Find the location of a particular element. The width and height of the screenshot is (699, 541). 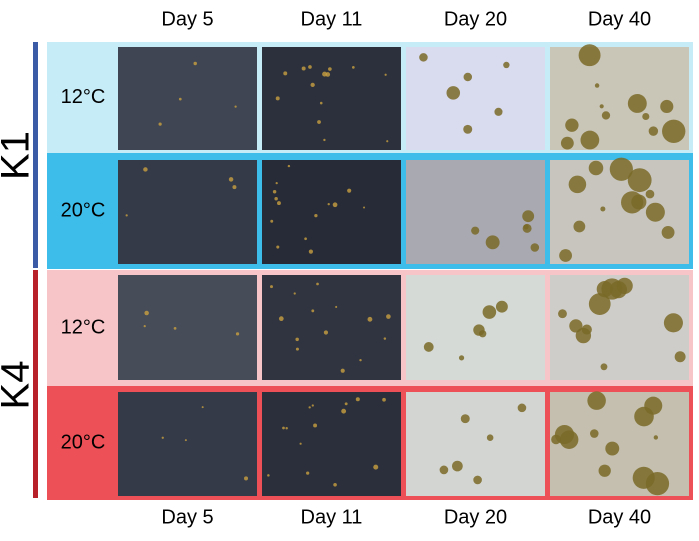

group-label: K4 is located at coordinates (19, 385).